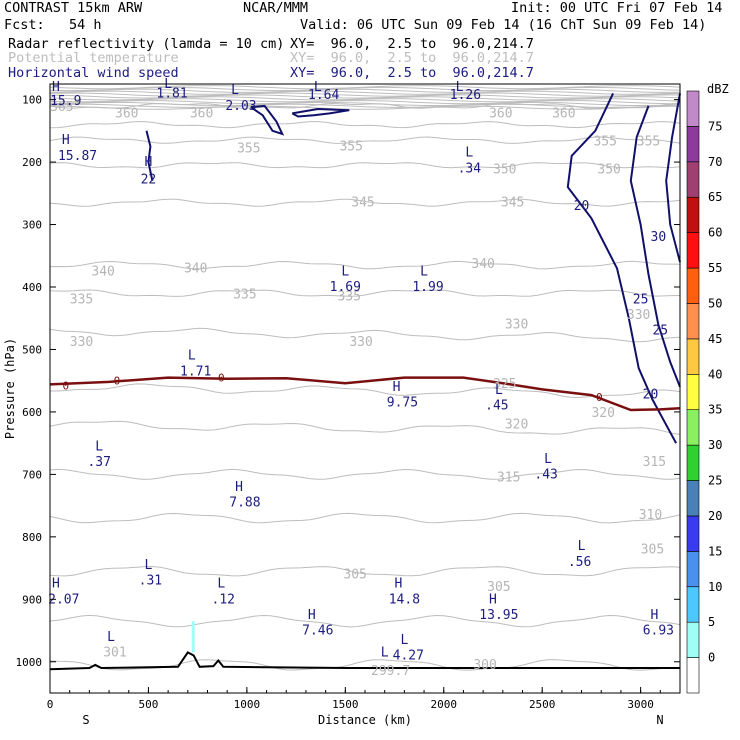 This screenshot has width=740, height=740. What do you see at coordinates (412, 58) in the screenshot?
I see `field-xy-theta: XY= 96.0, 2.5 to 96.0,214.7` at bounding box center [412, 58].